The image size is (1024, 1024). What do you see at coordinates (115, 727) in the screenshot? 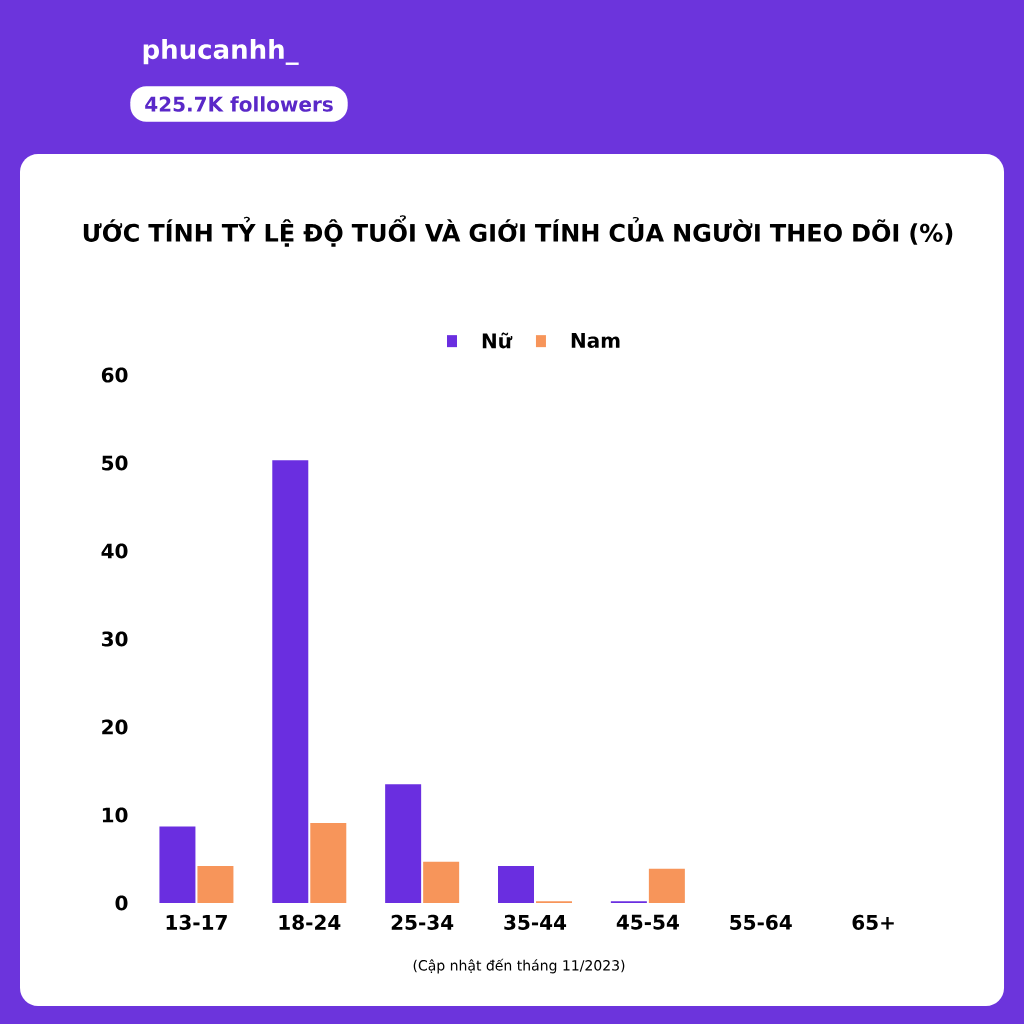
I see `y-tick-label: 20` at bounding box center [115, 727].